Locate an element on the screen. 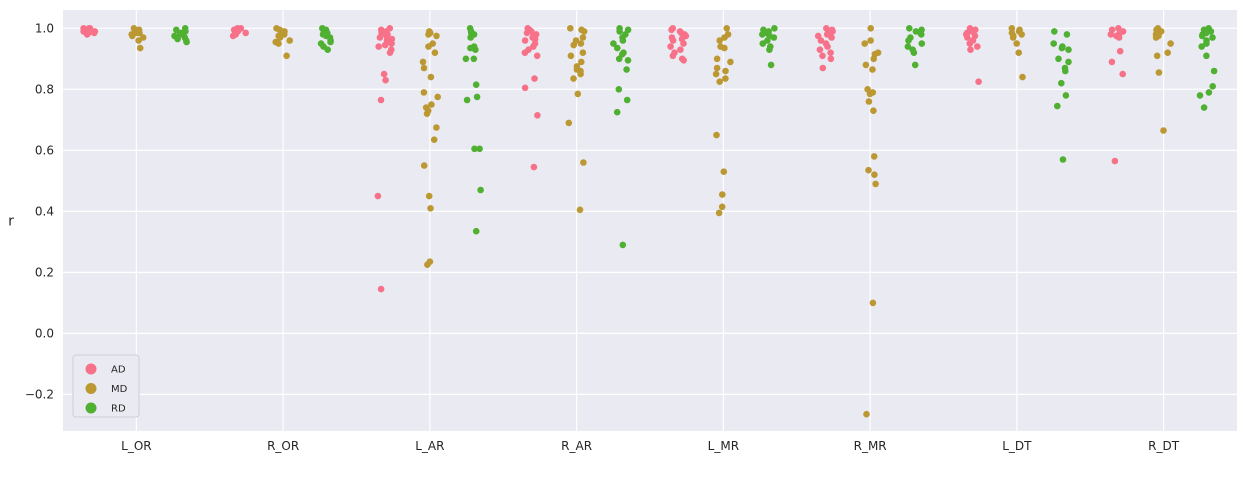  legend-label-md: MD is located at coordinates (119, 389).